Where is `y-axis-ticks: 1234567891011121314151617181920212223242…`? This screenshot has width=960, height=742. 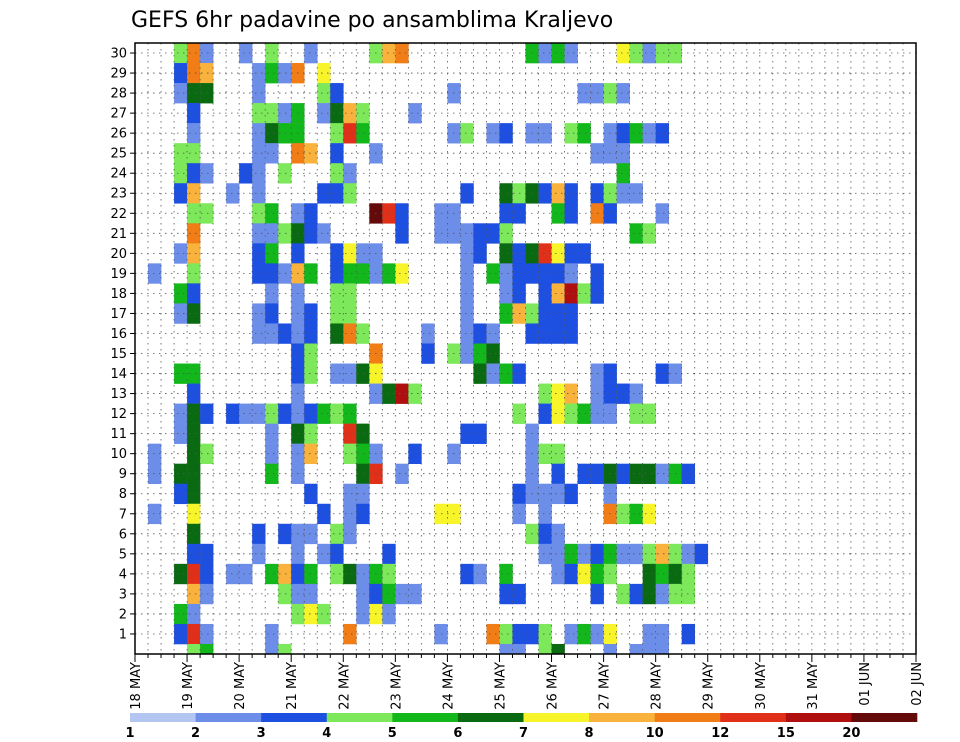 y-axis-ticks: 1234567891011121314151617181920212223242… is located at coordinates (122, 344).